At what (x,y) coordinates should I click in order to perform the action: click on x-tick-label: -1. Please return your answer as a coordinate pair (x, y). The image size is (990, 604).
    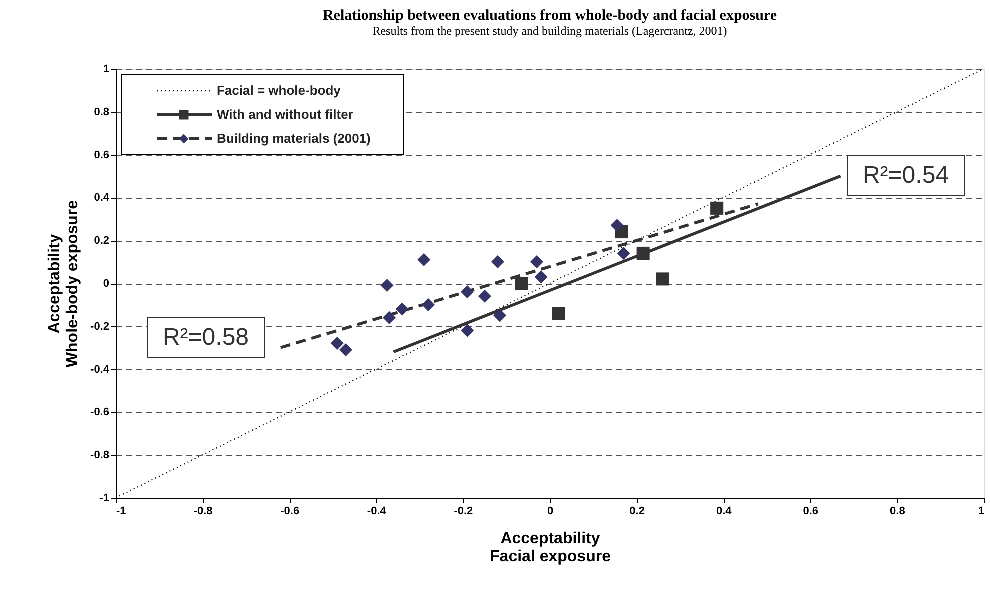
    Looking at the image, I should click on (121, 512).